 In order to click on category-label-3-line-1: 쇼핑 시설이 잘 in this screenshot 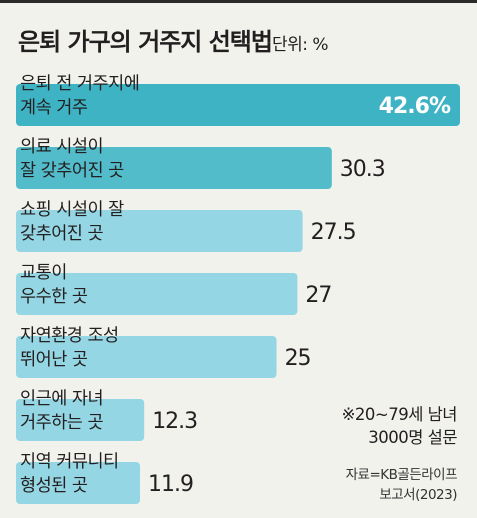, I will do `click(72, 210)`.